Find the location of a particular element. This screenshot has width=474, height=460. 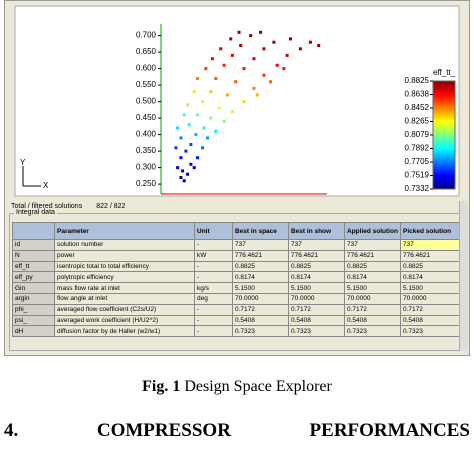

table-cell: 0.7323 is located at coordinates (260, 331).